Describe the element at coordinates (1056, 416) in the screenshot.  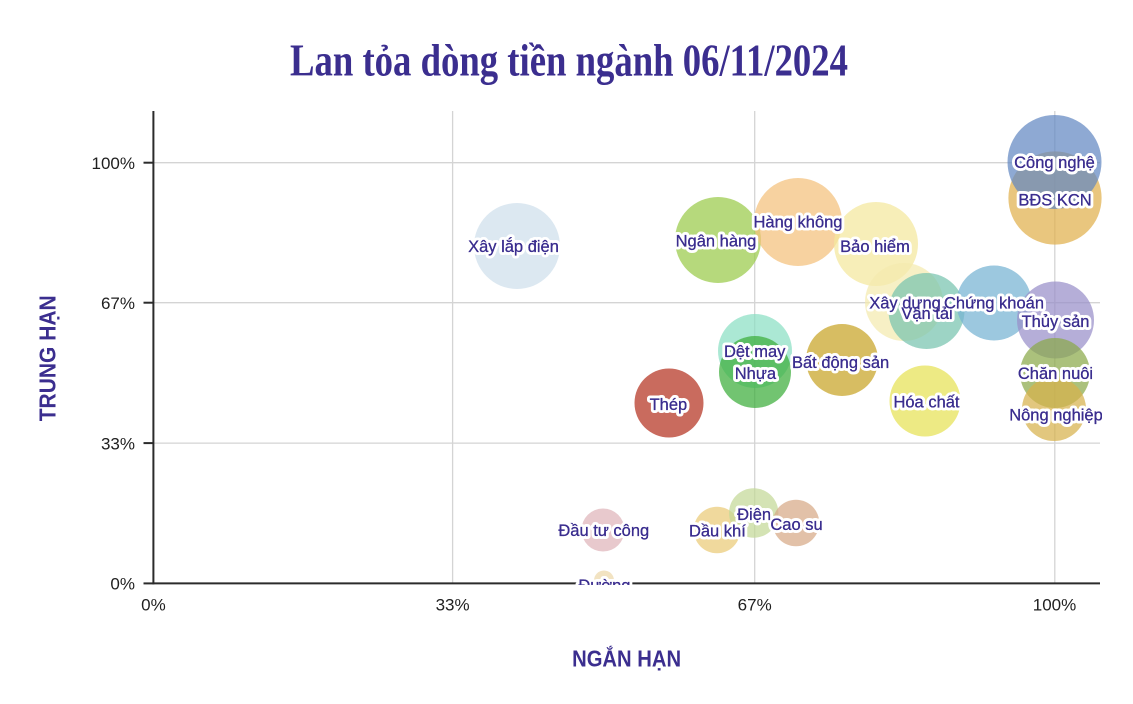
I see `svg-text: Nông nghiệp` at that location.